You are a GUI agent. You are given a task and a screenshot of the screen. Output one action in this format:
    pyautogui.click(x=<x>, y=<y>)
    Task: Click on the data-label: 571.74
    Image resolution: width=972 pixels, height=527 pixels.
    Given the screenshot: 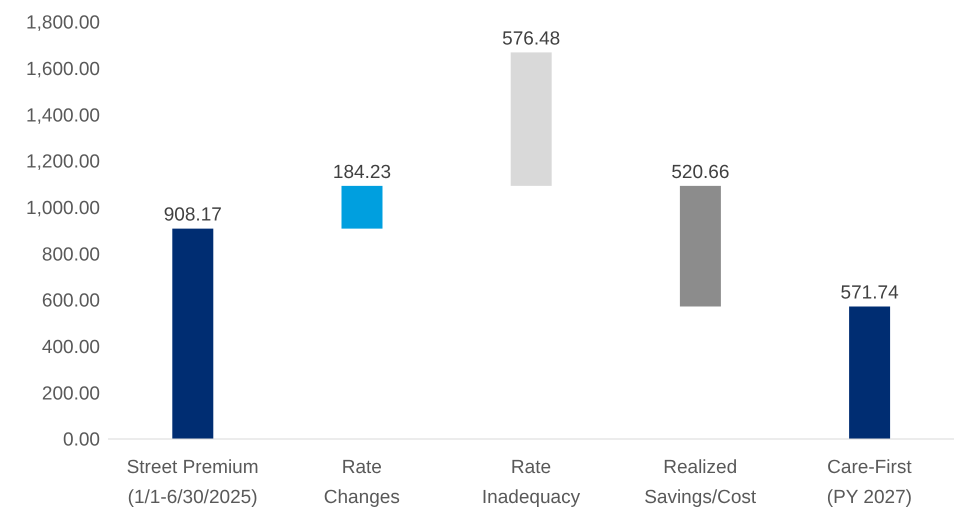 What is the action you would take?
    pyautogui.click(x=870, y=293)
    